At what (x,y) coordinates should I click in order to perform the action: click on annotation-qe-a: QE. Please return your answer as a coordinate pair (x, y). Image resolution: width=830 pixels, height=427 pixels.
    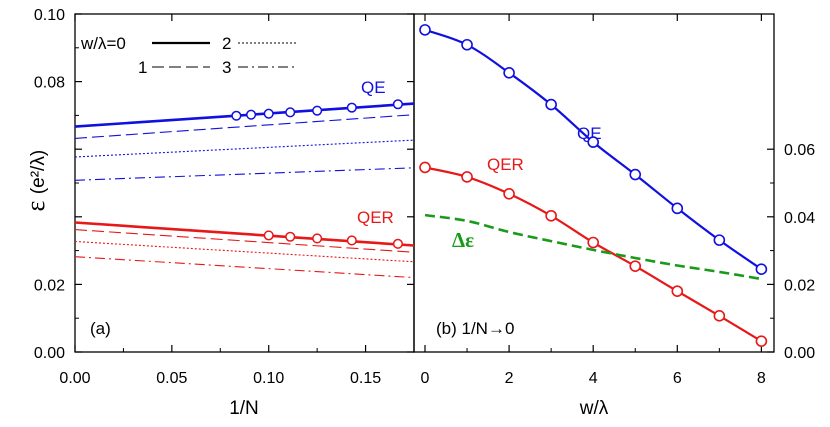
    Looking at the image, I should click on (373, 87).